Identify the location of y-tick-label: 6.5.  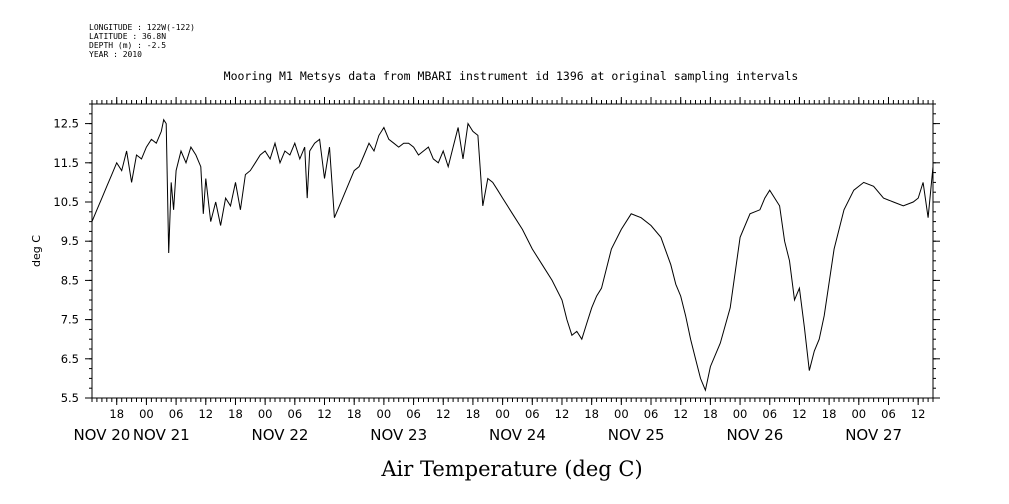
(70, 359).